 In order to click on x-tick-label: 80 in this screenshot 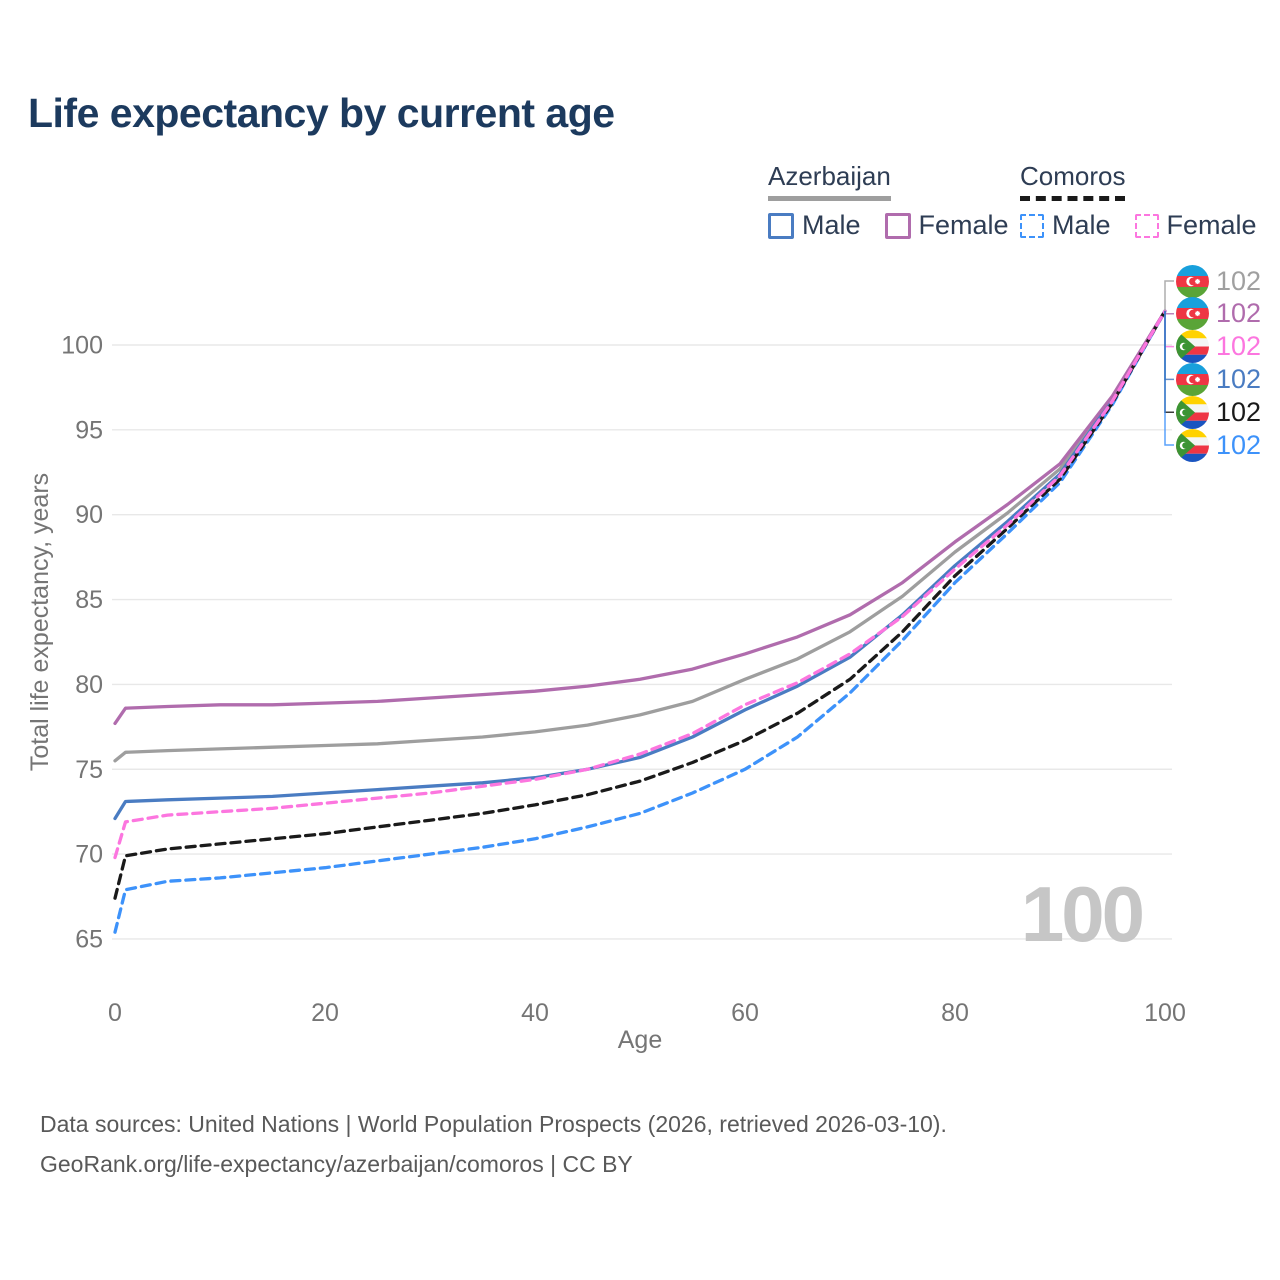, I will do `click(955, 1013)`.